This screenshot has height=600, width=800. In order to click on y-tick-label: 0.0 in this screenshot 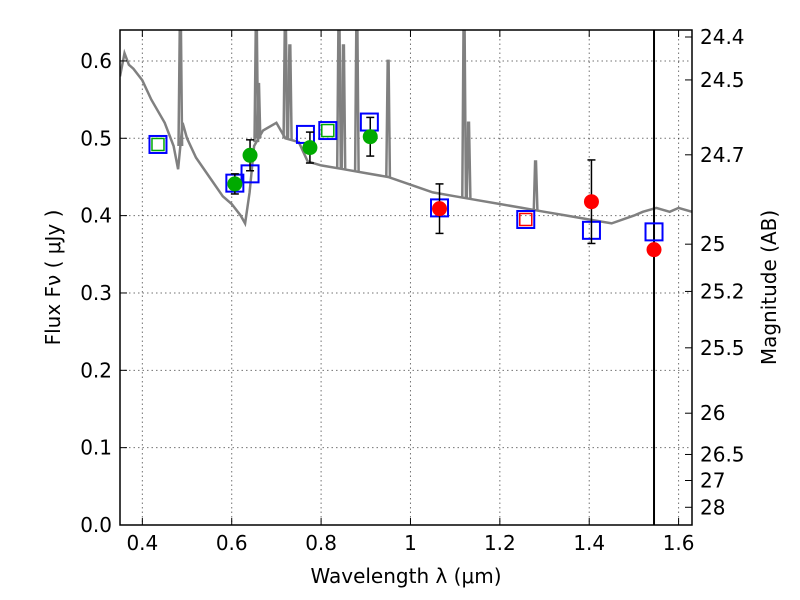, I will do `click(96, 525)`.